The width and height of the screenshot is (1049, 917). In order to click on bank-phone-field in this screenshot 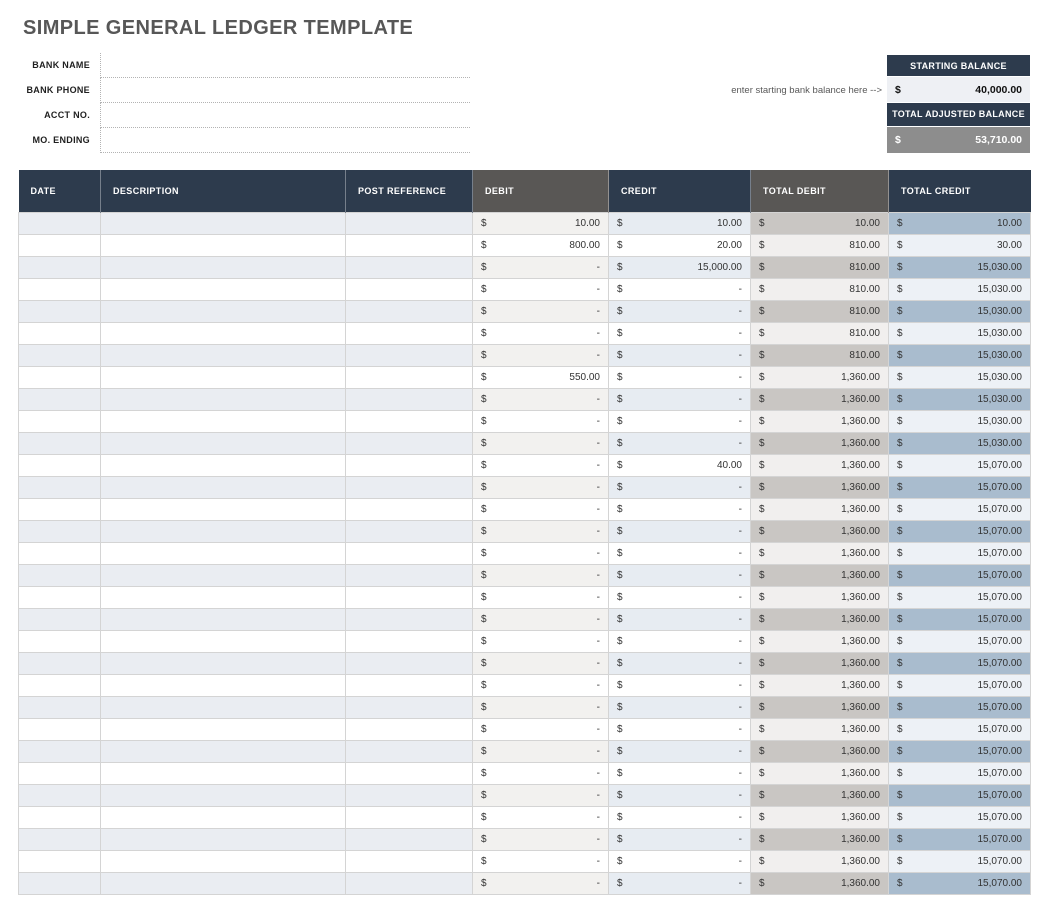, I will do `click(285, 90)`.